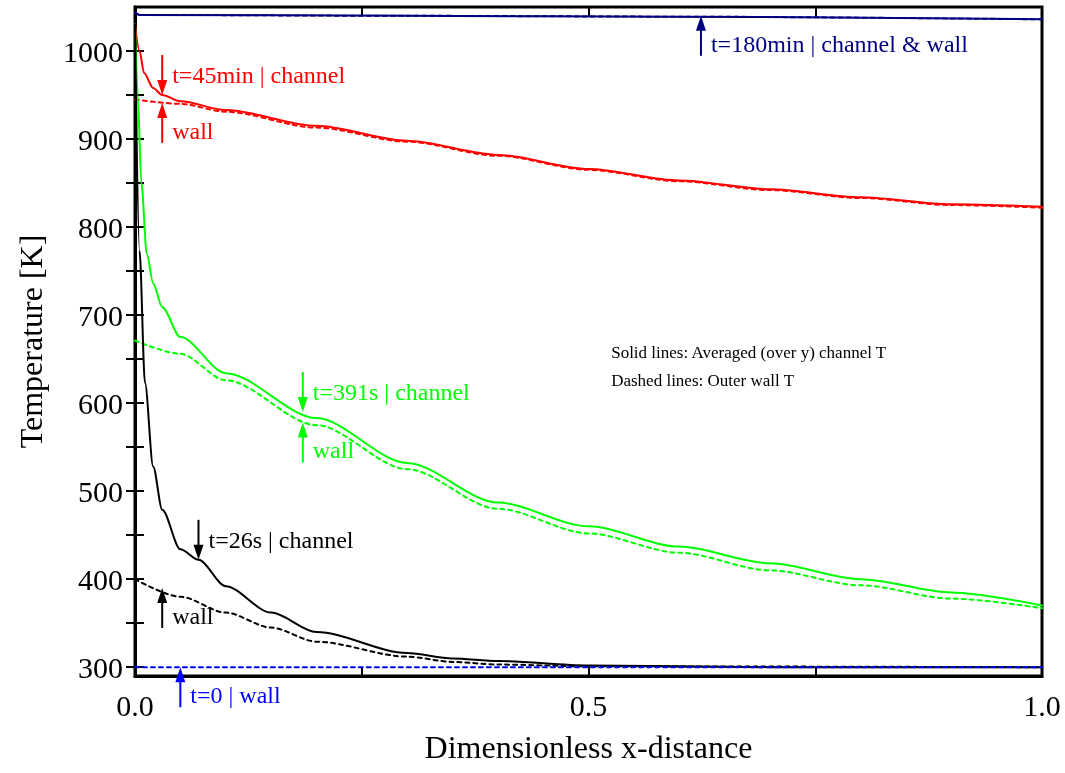 The image size is (1065, 773). Describe the element at coordinates (93, 51) in the screenshot. I see `y-tick-label: 1000` at that location.